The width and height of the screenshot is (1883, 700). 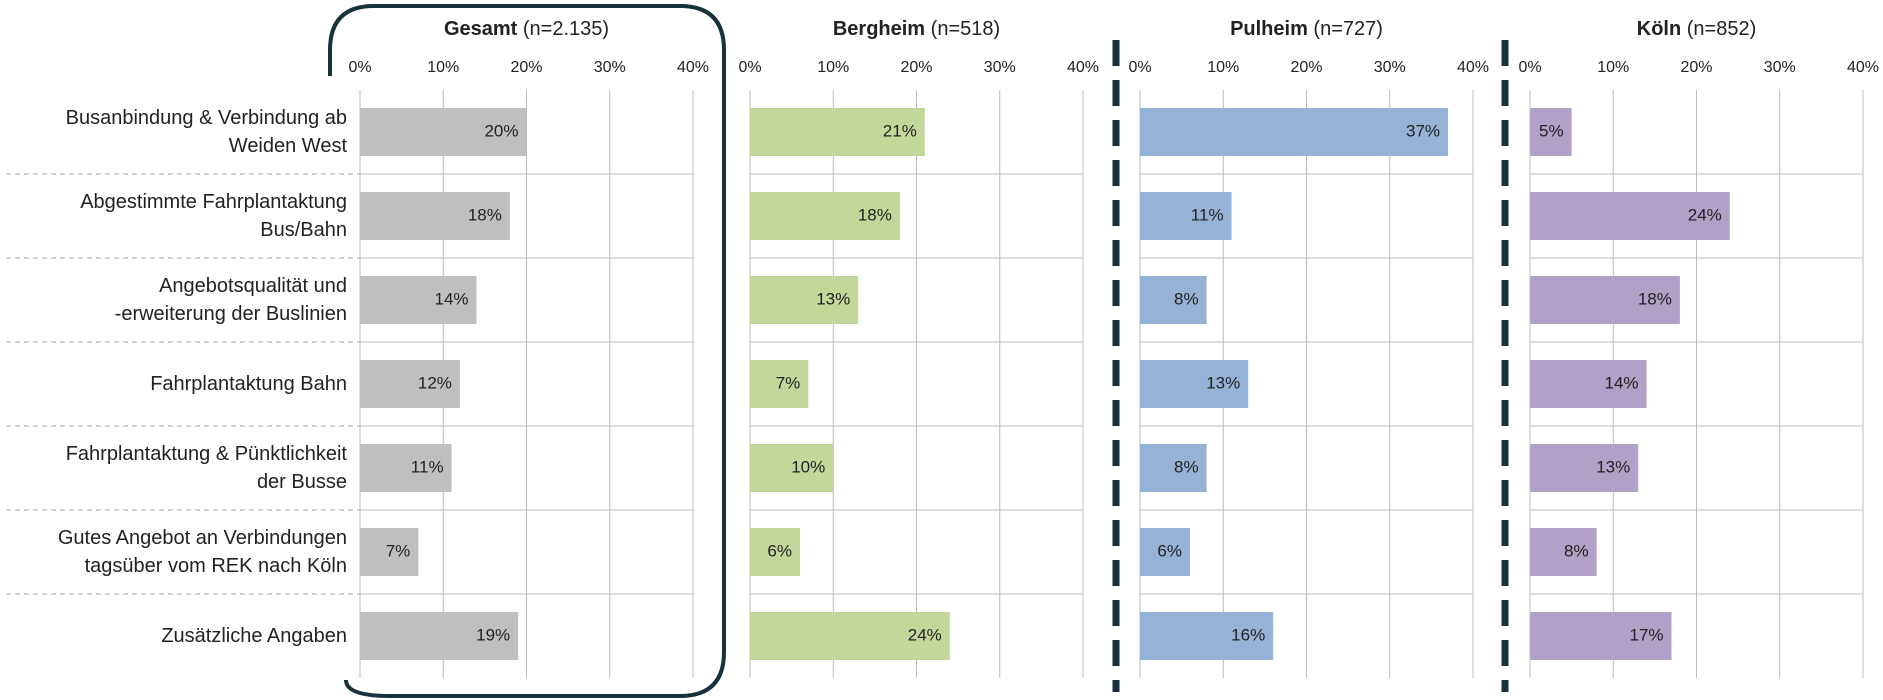 I want to click on value-label: 20%, so click(x=501, y=130).